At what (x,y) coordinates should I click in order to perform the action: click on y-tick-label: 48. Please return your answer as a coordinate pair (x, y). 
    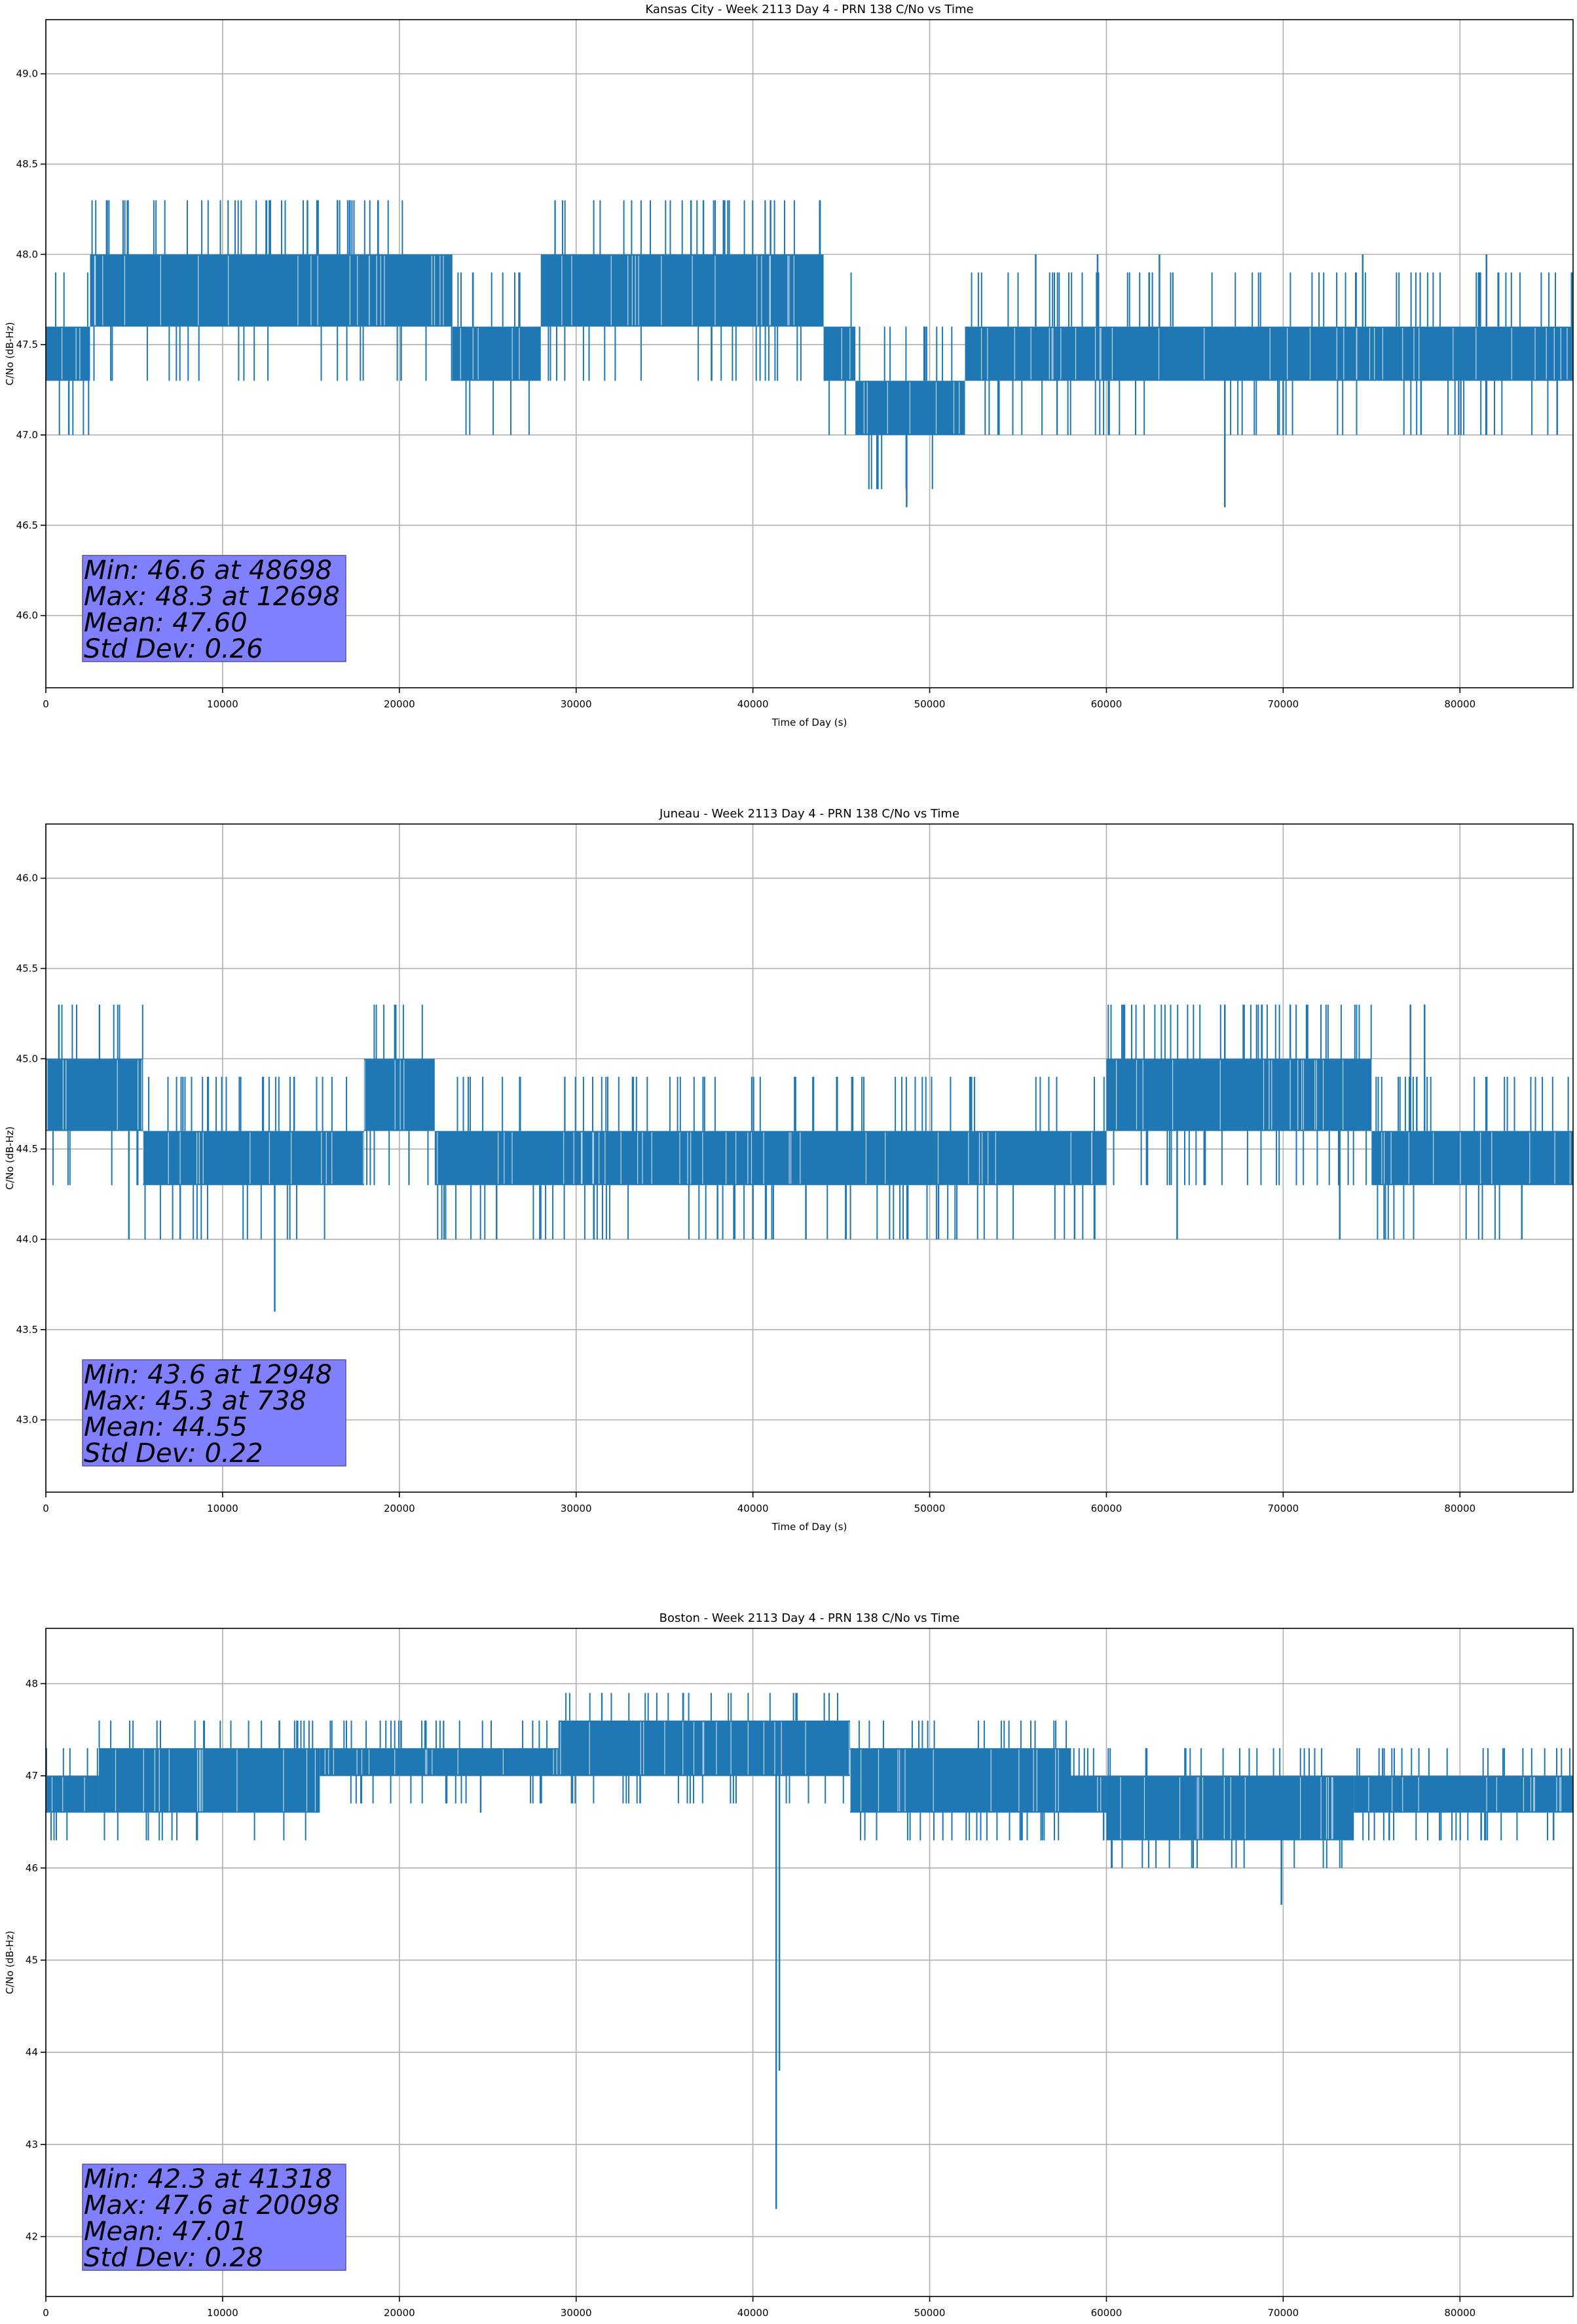
    Looking at the image, I should click on (32, 1683).